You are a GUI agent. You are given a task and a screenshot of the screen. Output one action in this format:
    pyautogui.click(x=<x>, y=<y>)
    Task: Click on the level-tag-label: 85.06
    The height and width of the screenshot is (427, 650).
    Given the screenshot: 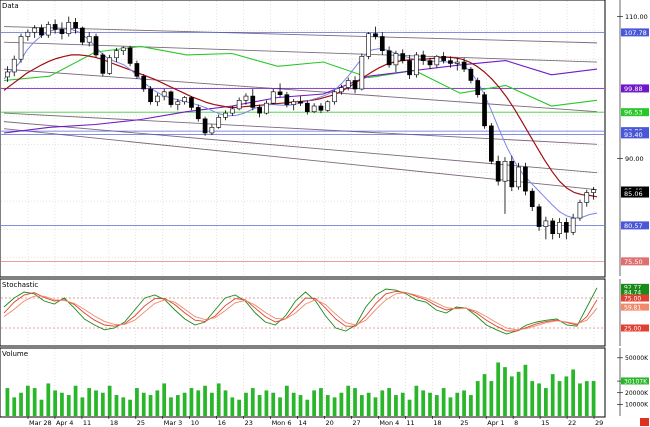 What is the action you would take?
    pyautogui.click(x=633, y=194)
    